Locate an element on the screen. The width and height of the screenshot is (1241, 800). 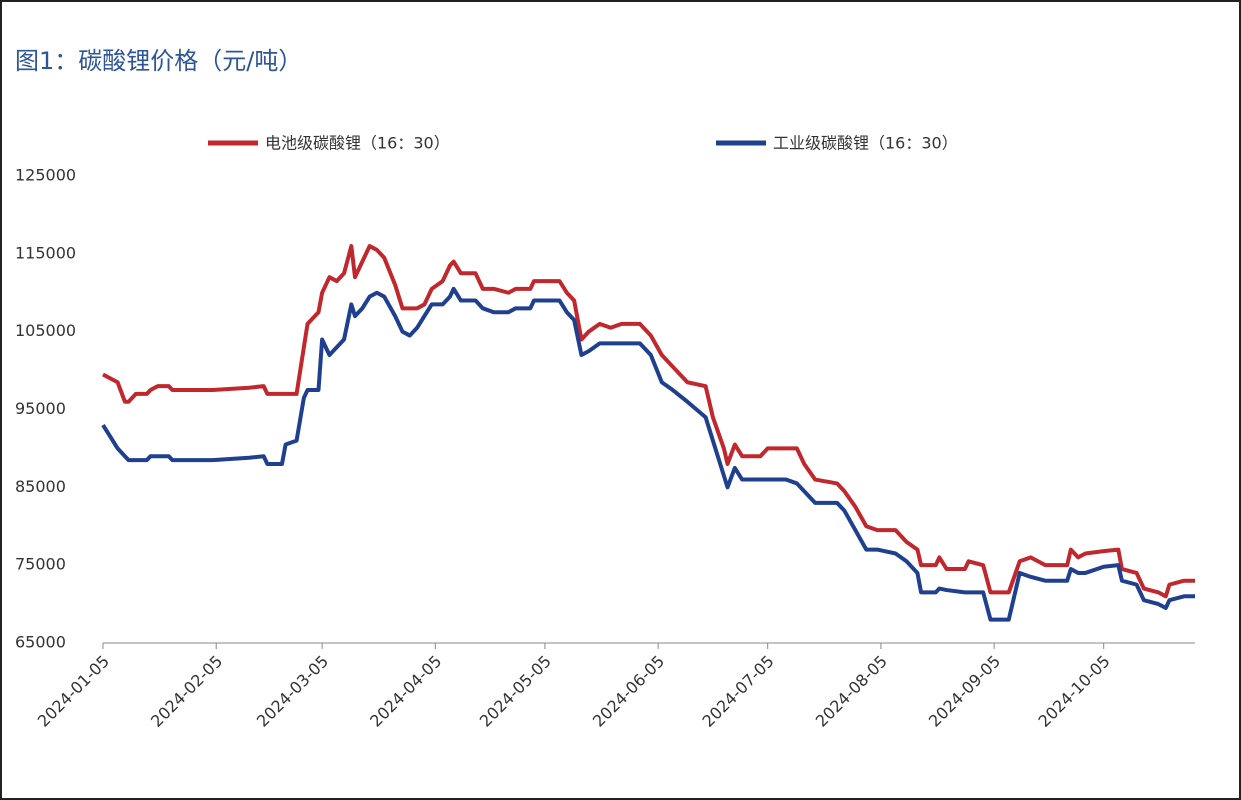
chart-title: 图1：碳酸锂价格（元/吨） is located at coordinates (158, 61).